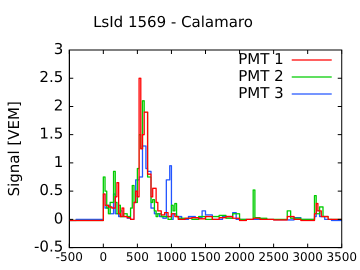 The image size is (360, 270). What do you see at coordinates (173, 21) in the screenshot?
I see `chart-title: LsId 1569 - Calamaro` at bounding box center [173, 21].